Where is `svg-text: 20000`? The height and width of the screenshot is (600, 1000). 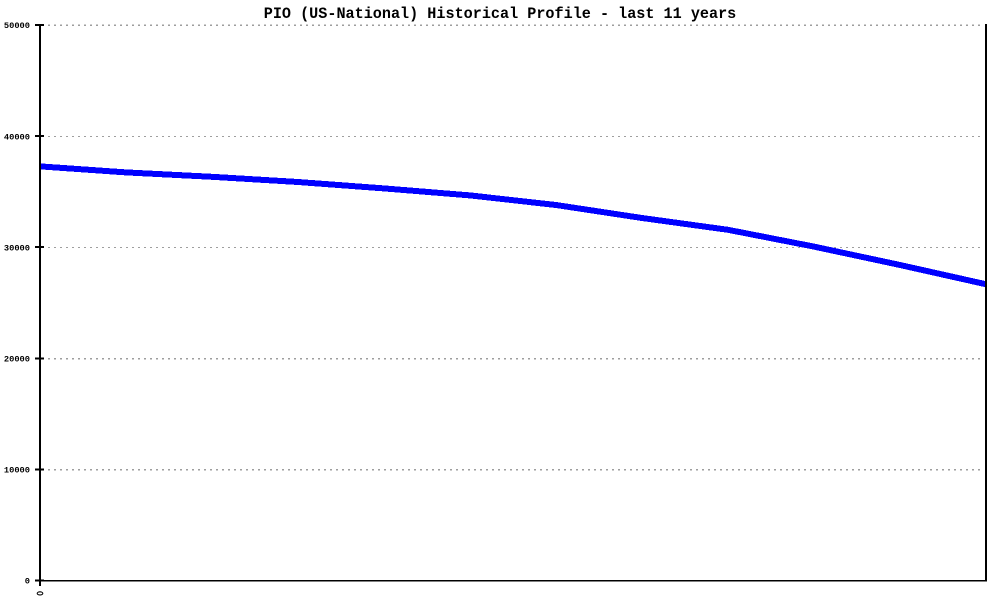
svg-text: 20000 is located at coordinates (17, 360).